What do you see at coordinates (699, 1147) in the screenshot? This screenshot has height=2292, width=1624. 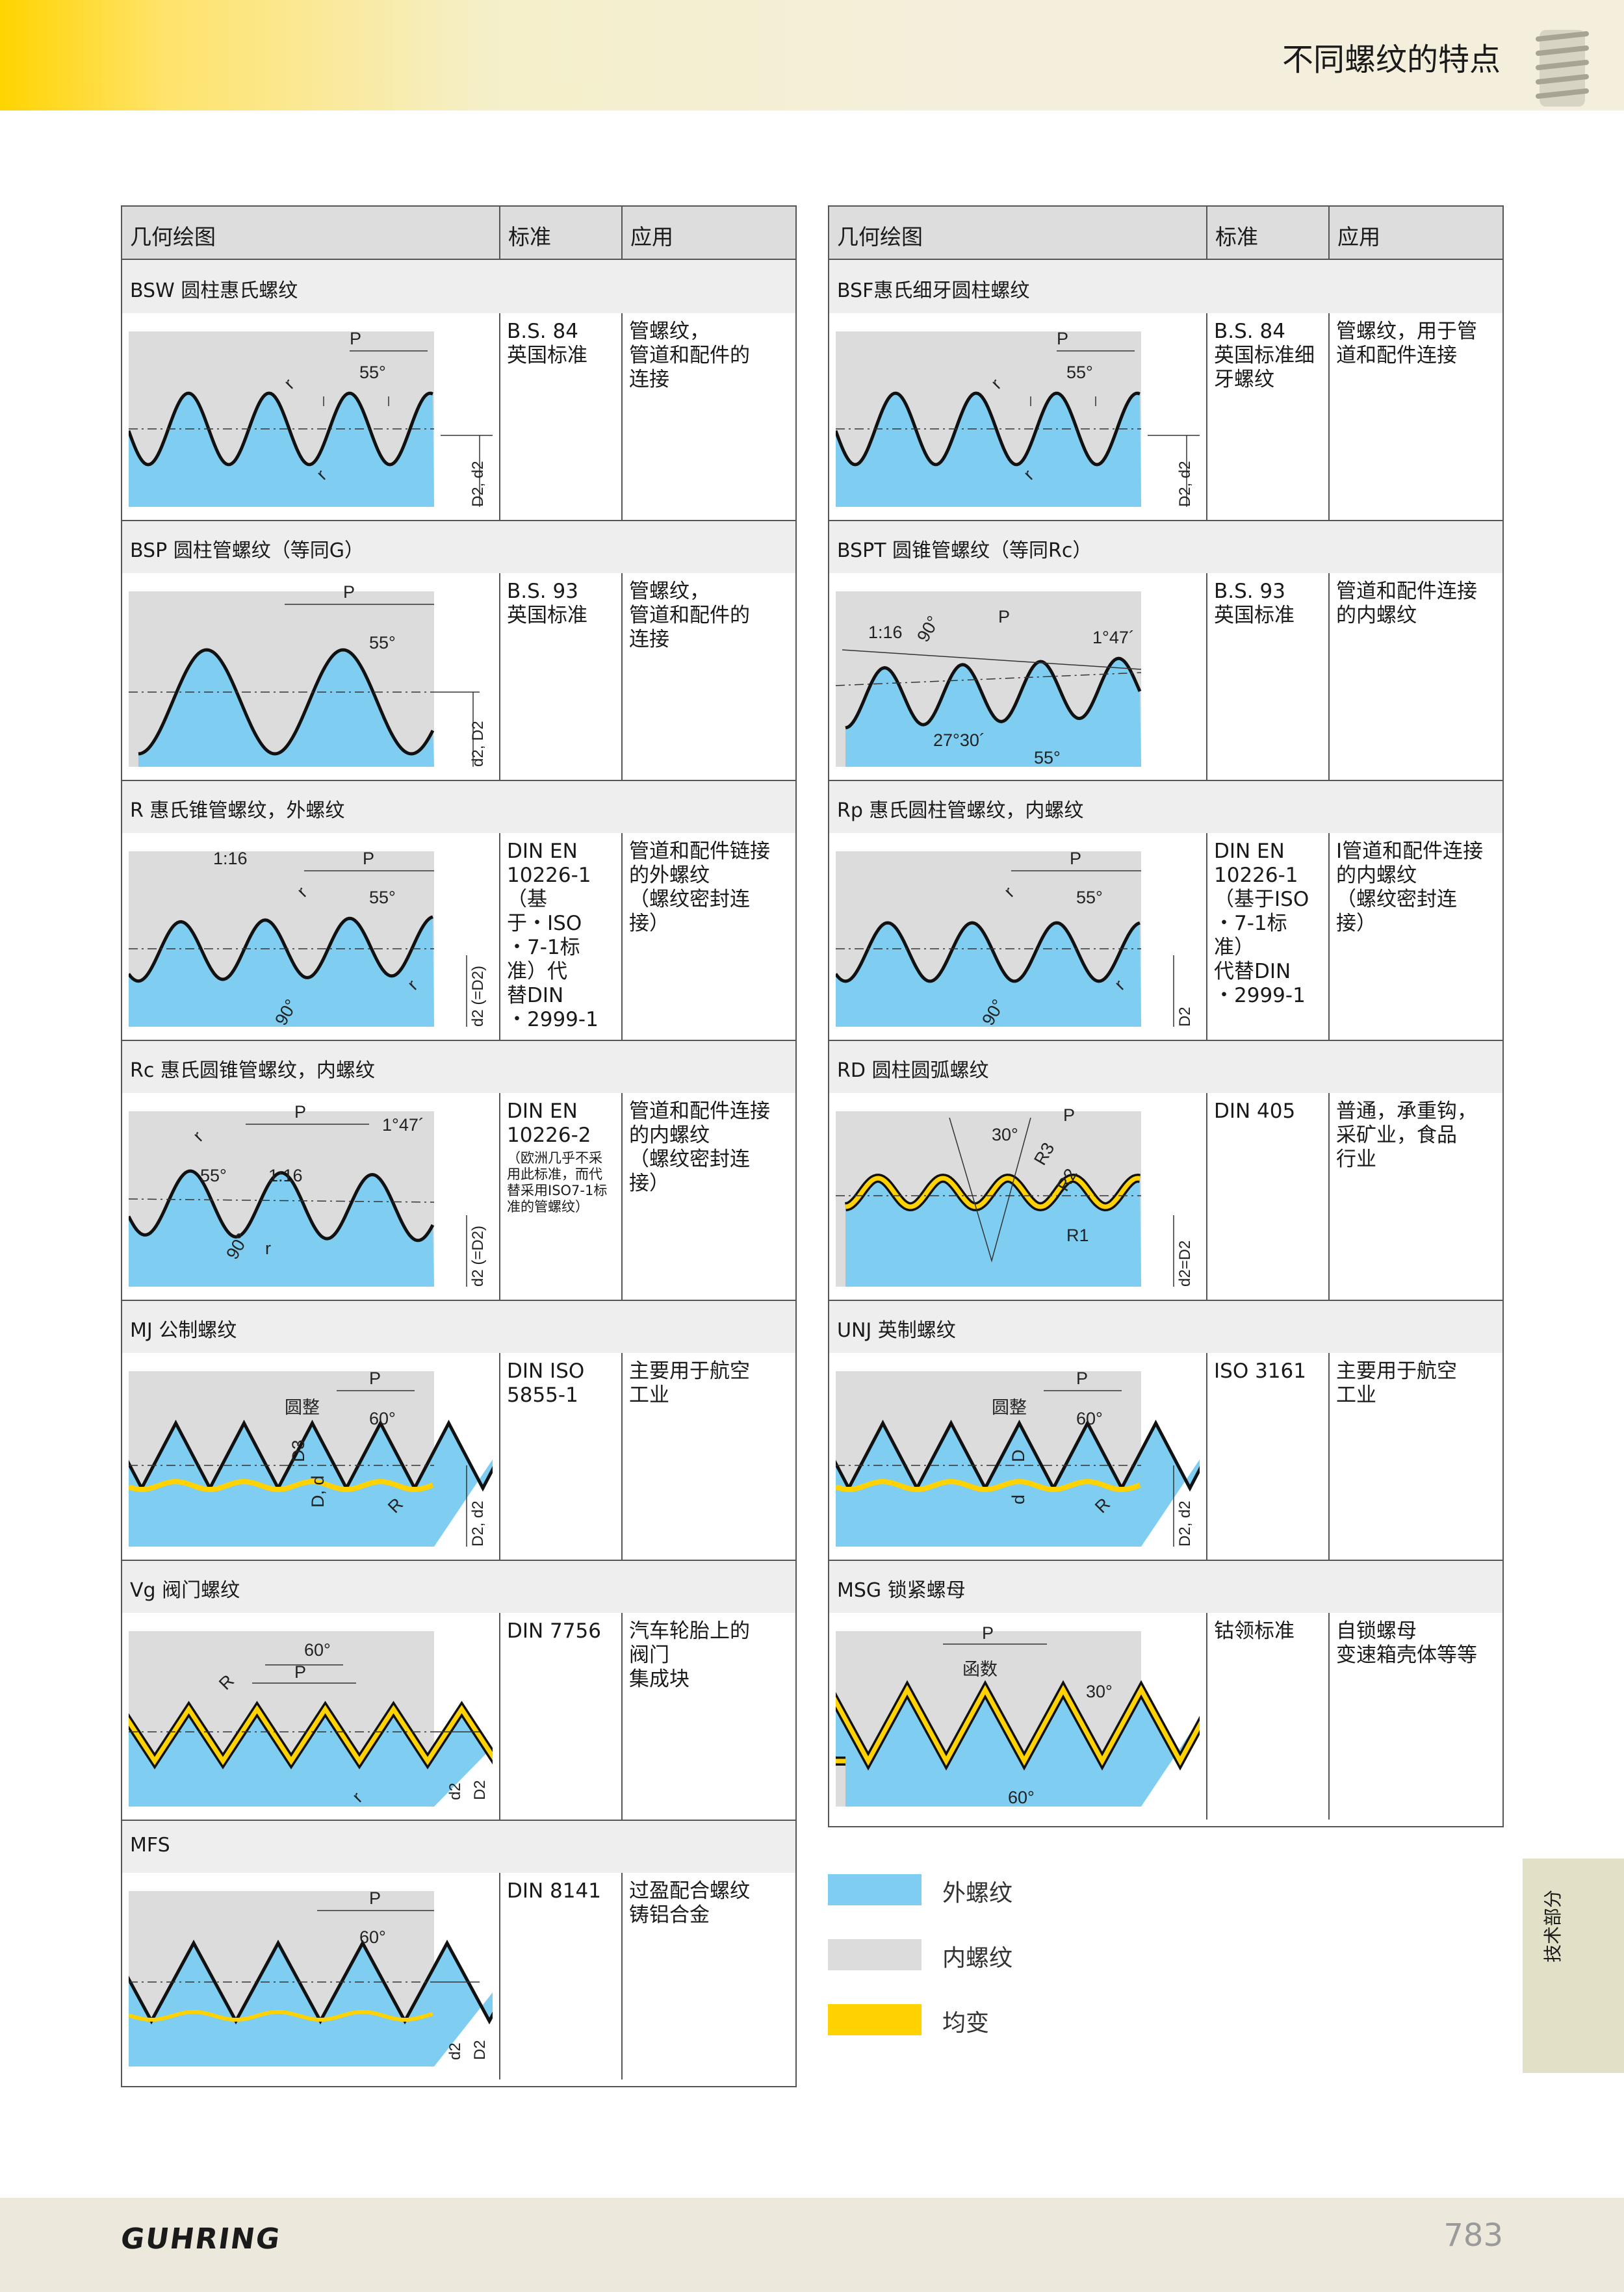 I see `application-cell: 管道和配件连接 的内螺纹 （螺纹密封连 接）` at bounding box center [699, 1147].